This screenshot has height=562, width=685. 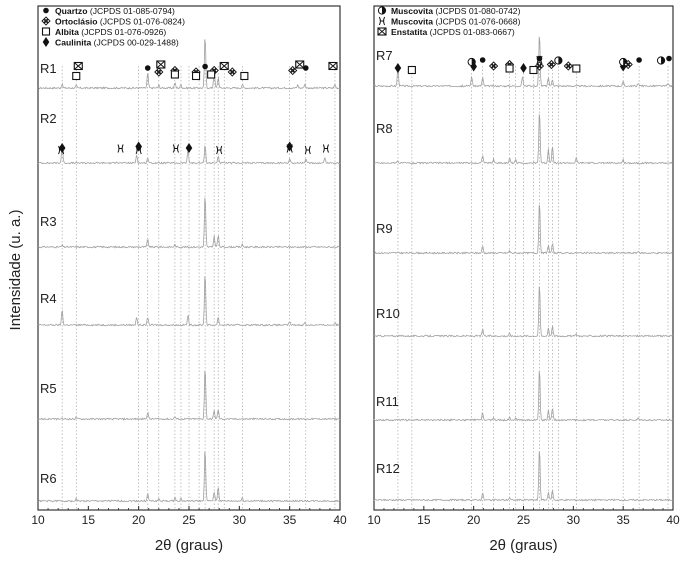 I want to click on series-line-R5, so click(x=189, y=395).